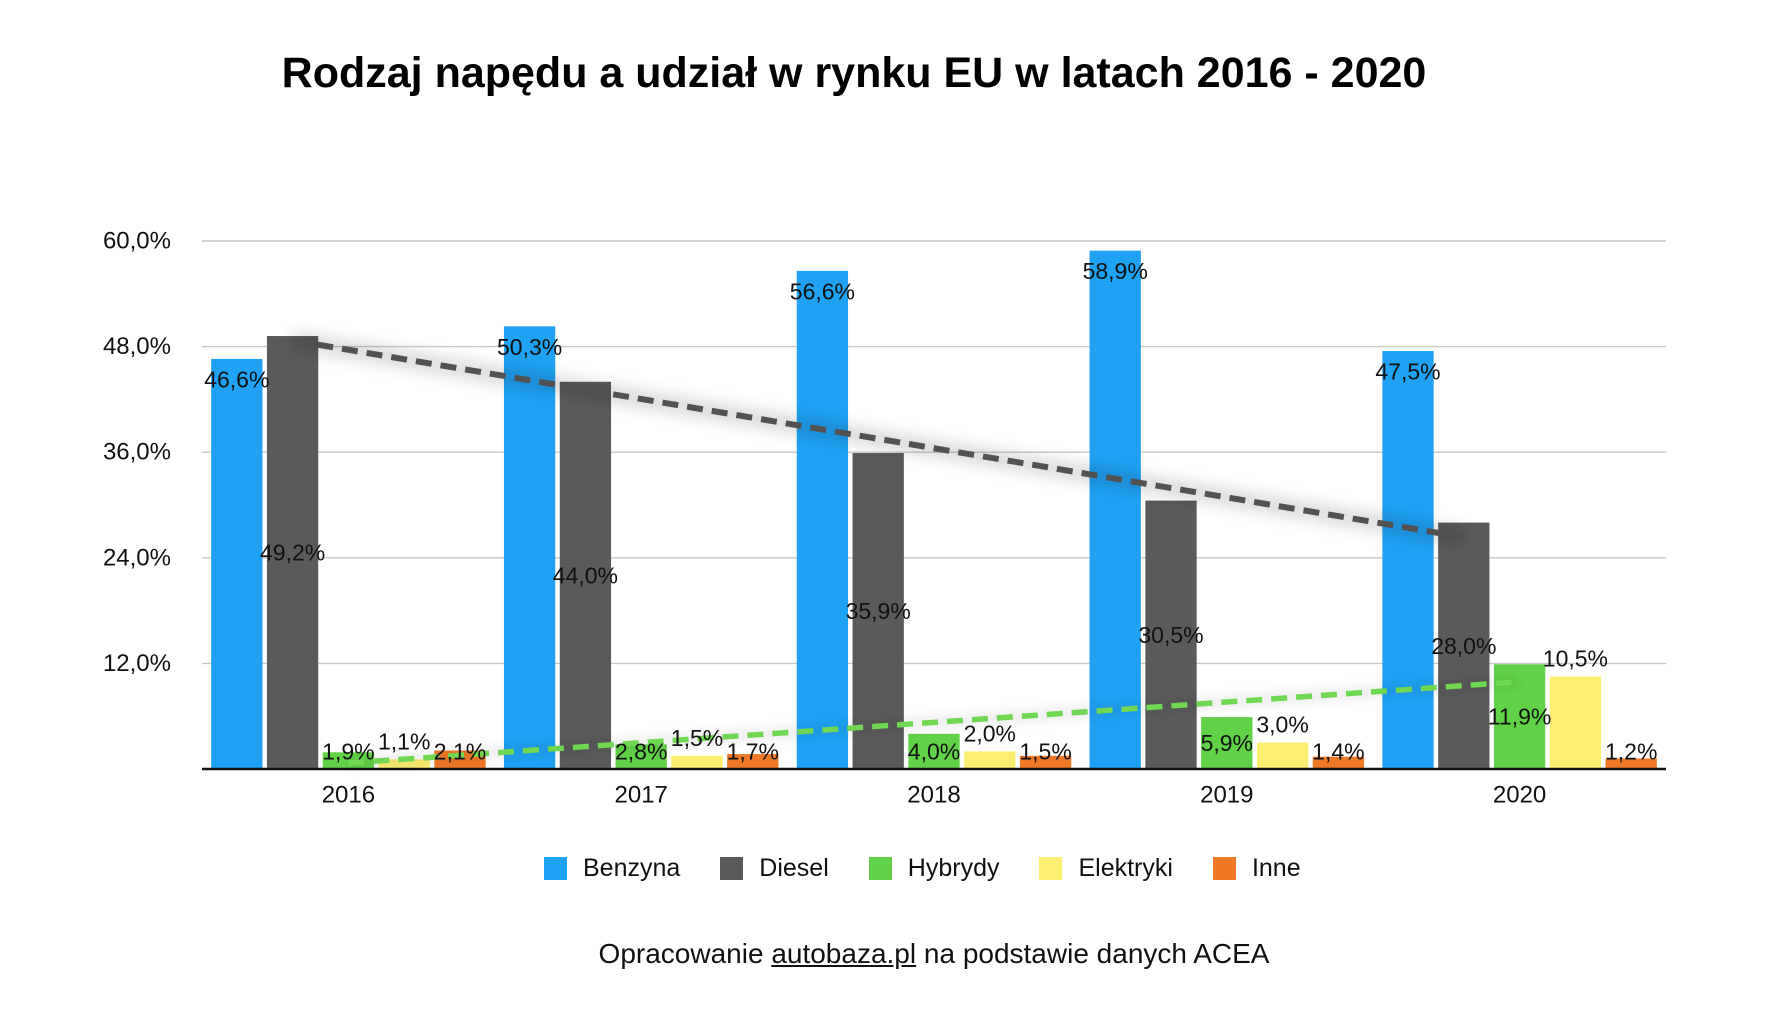 This screenshot has width=1768, height=1016. Describe the element at coordinates (697, 738) in the screenshot. I see `data-label-elektryki-2017: 1,5%` at that location.